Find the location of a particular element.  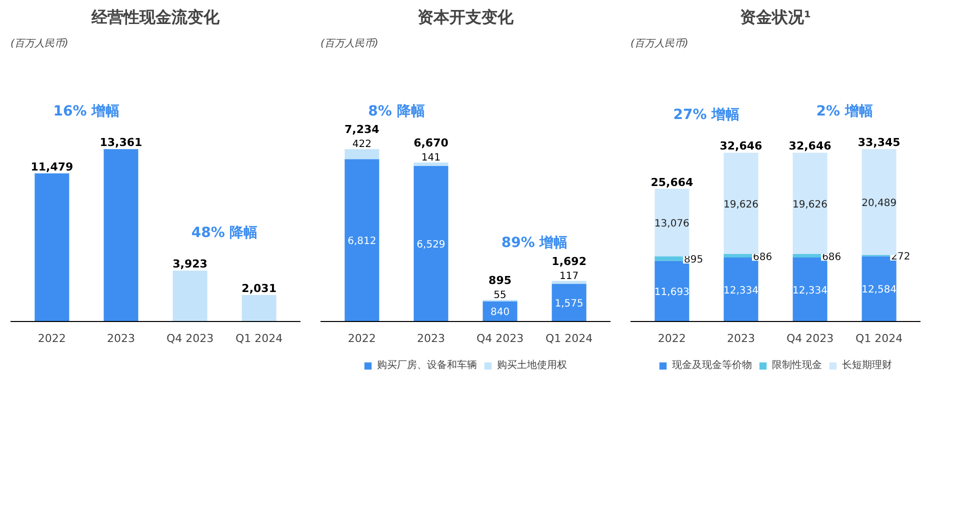

total-label: 895 is located at coordinates (500, 280).